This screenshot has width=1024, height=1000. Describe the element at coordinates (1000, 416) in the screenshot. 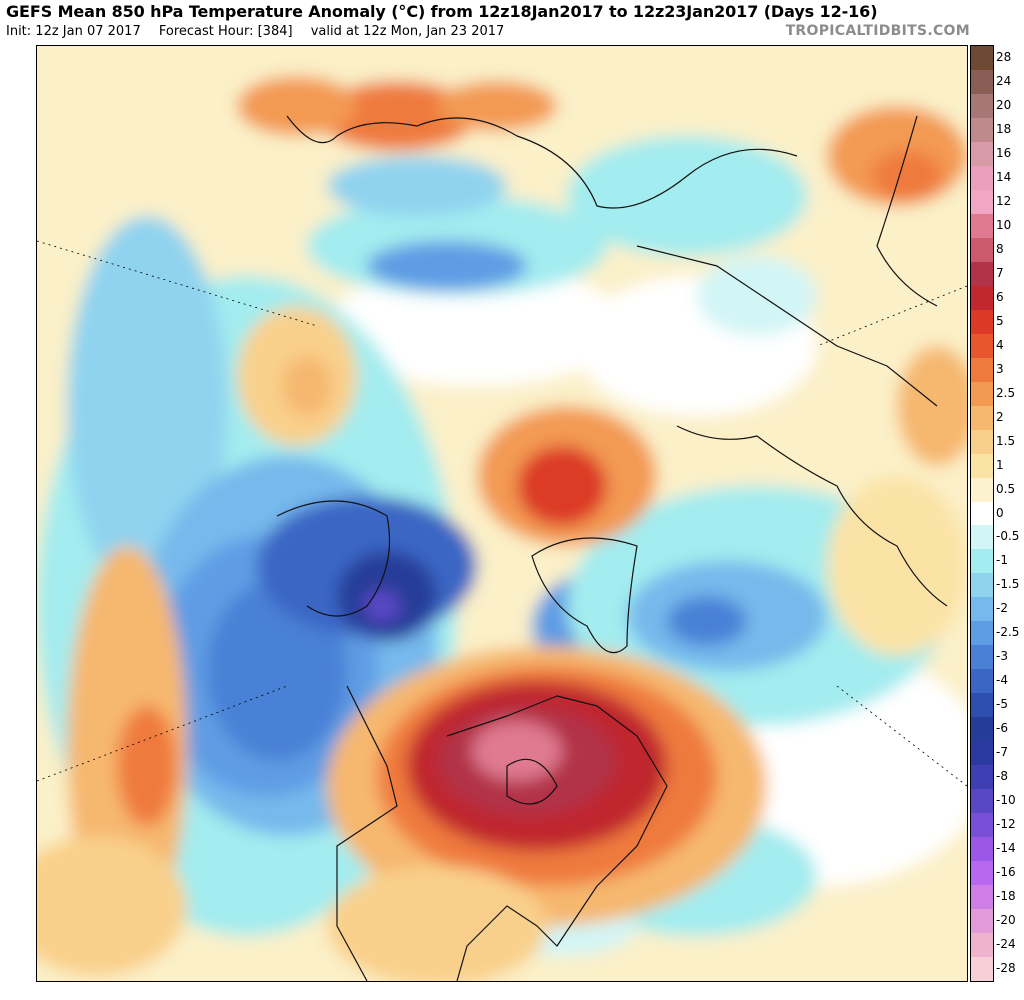

I see `colorbar-tick-label: 2` at that location.